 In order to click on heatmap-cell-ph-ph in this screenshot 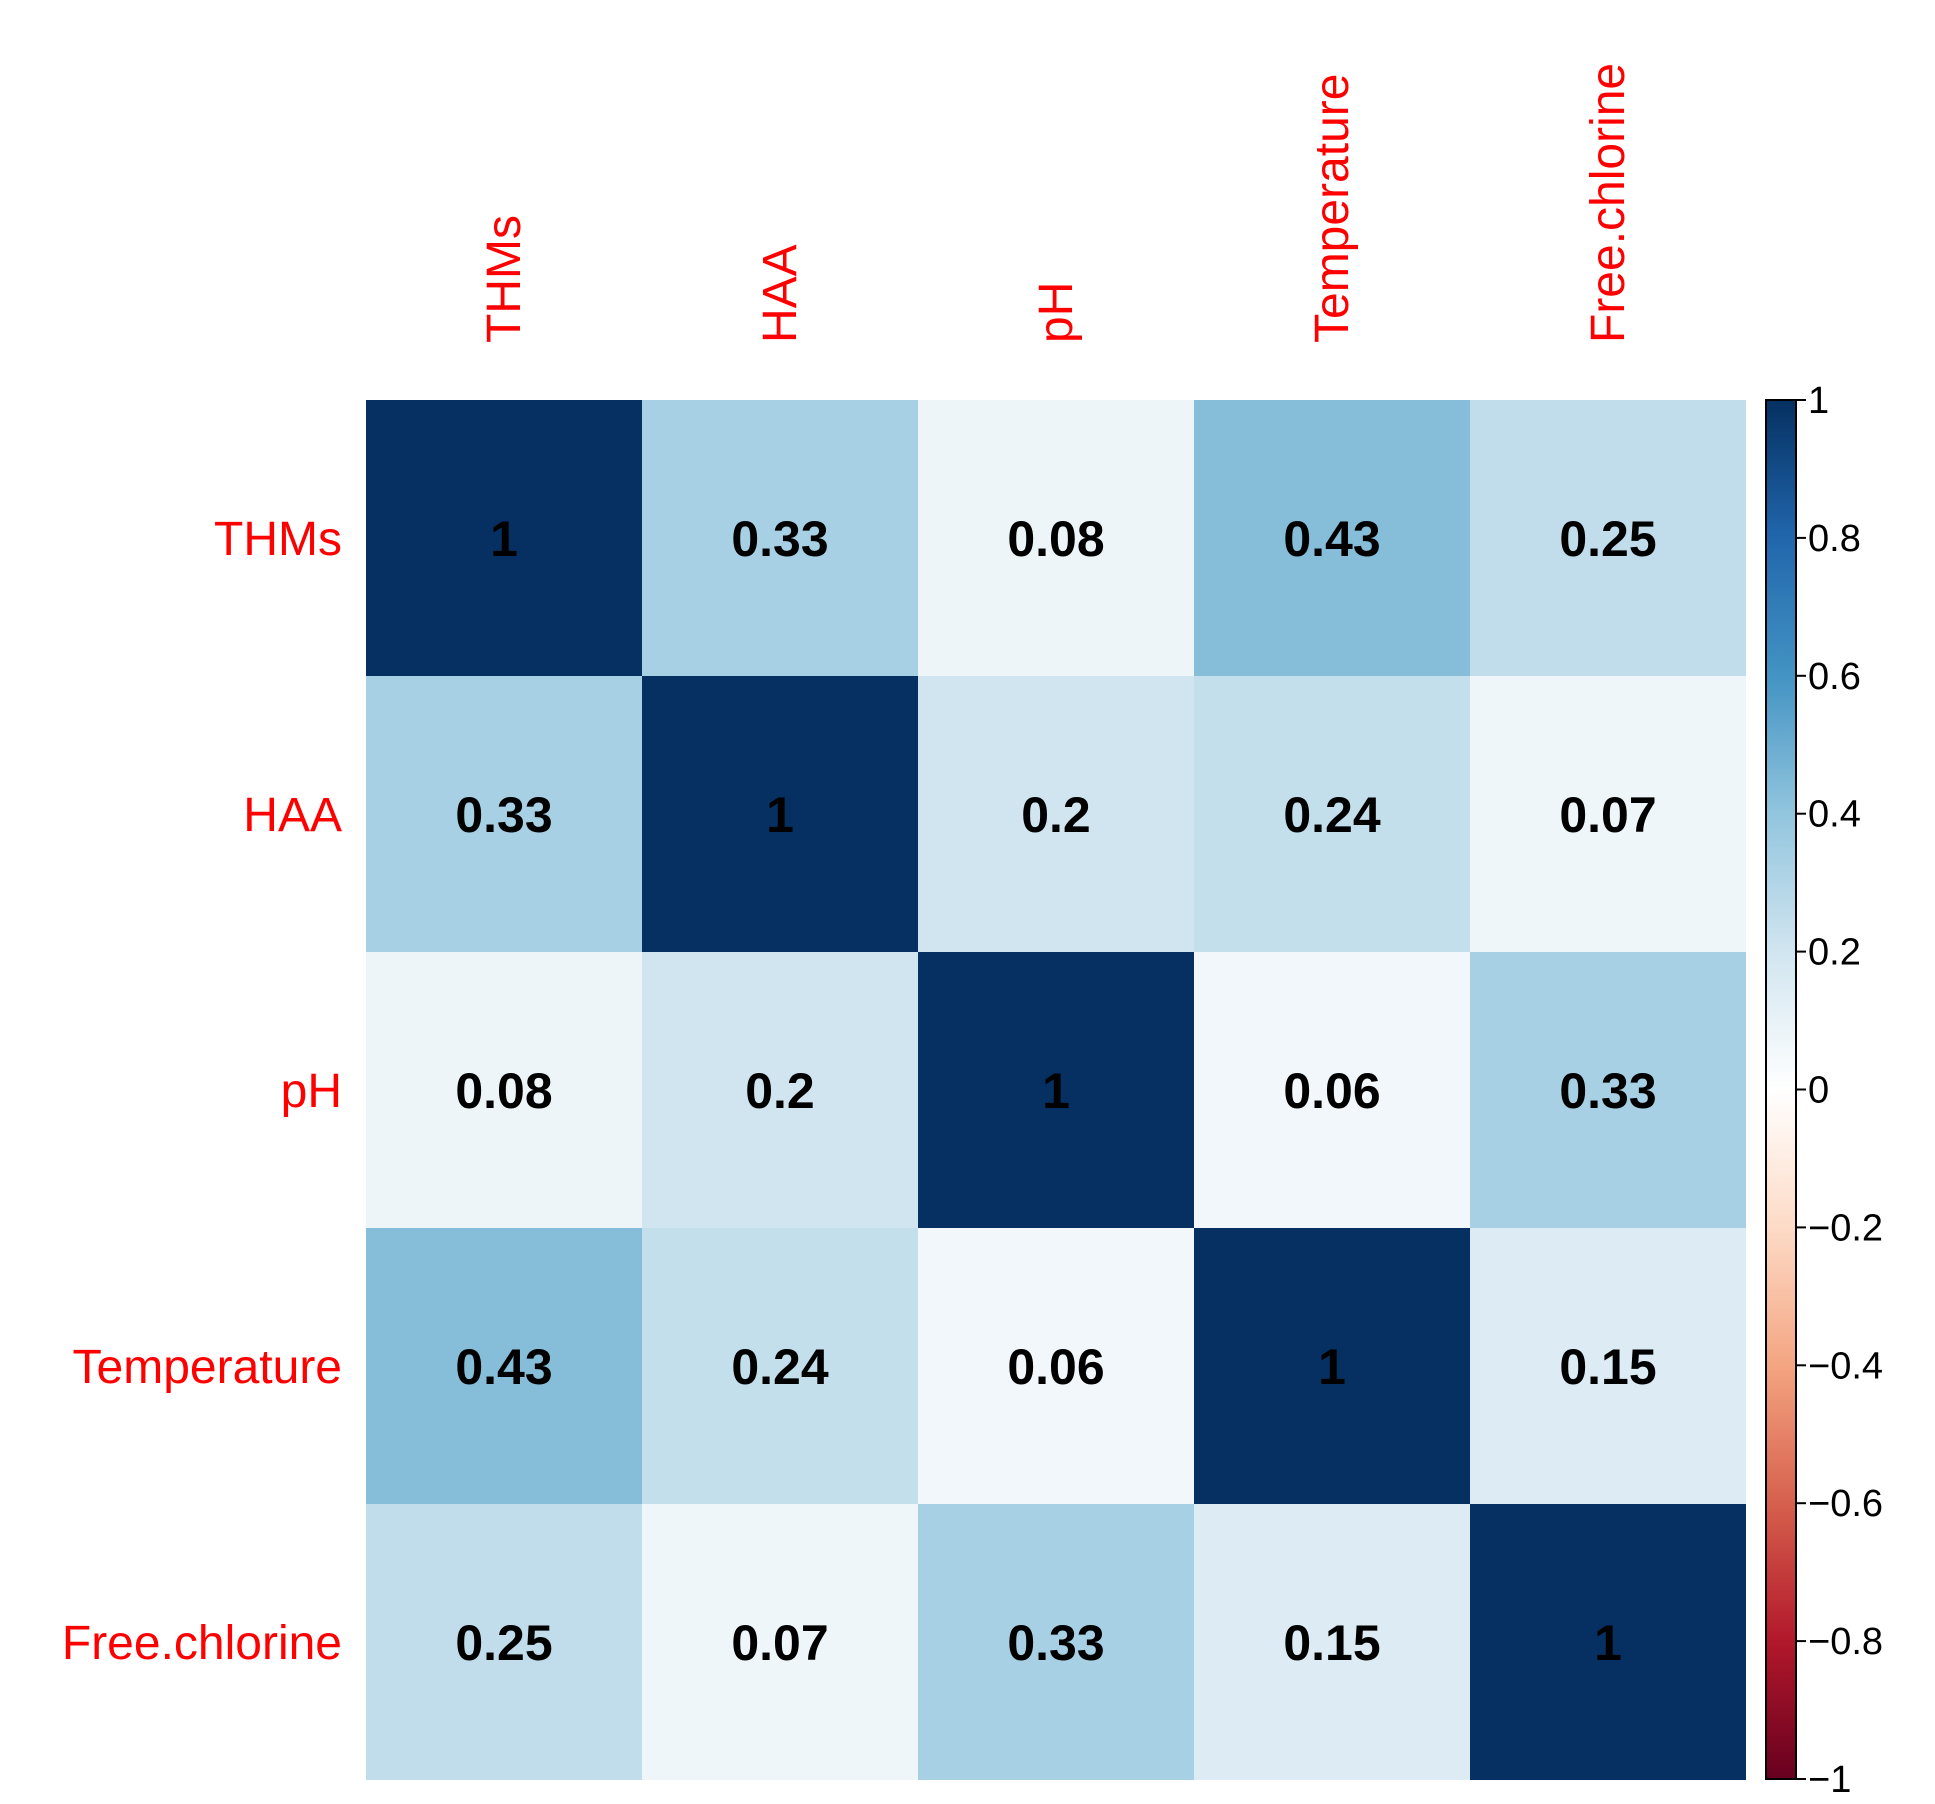, I will do `click(1056, 1090)`.